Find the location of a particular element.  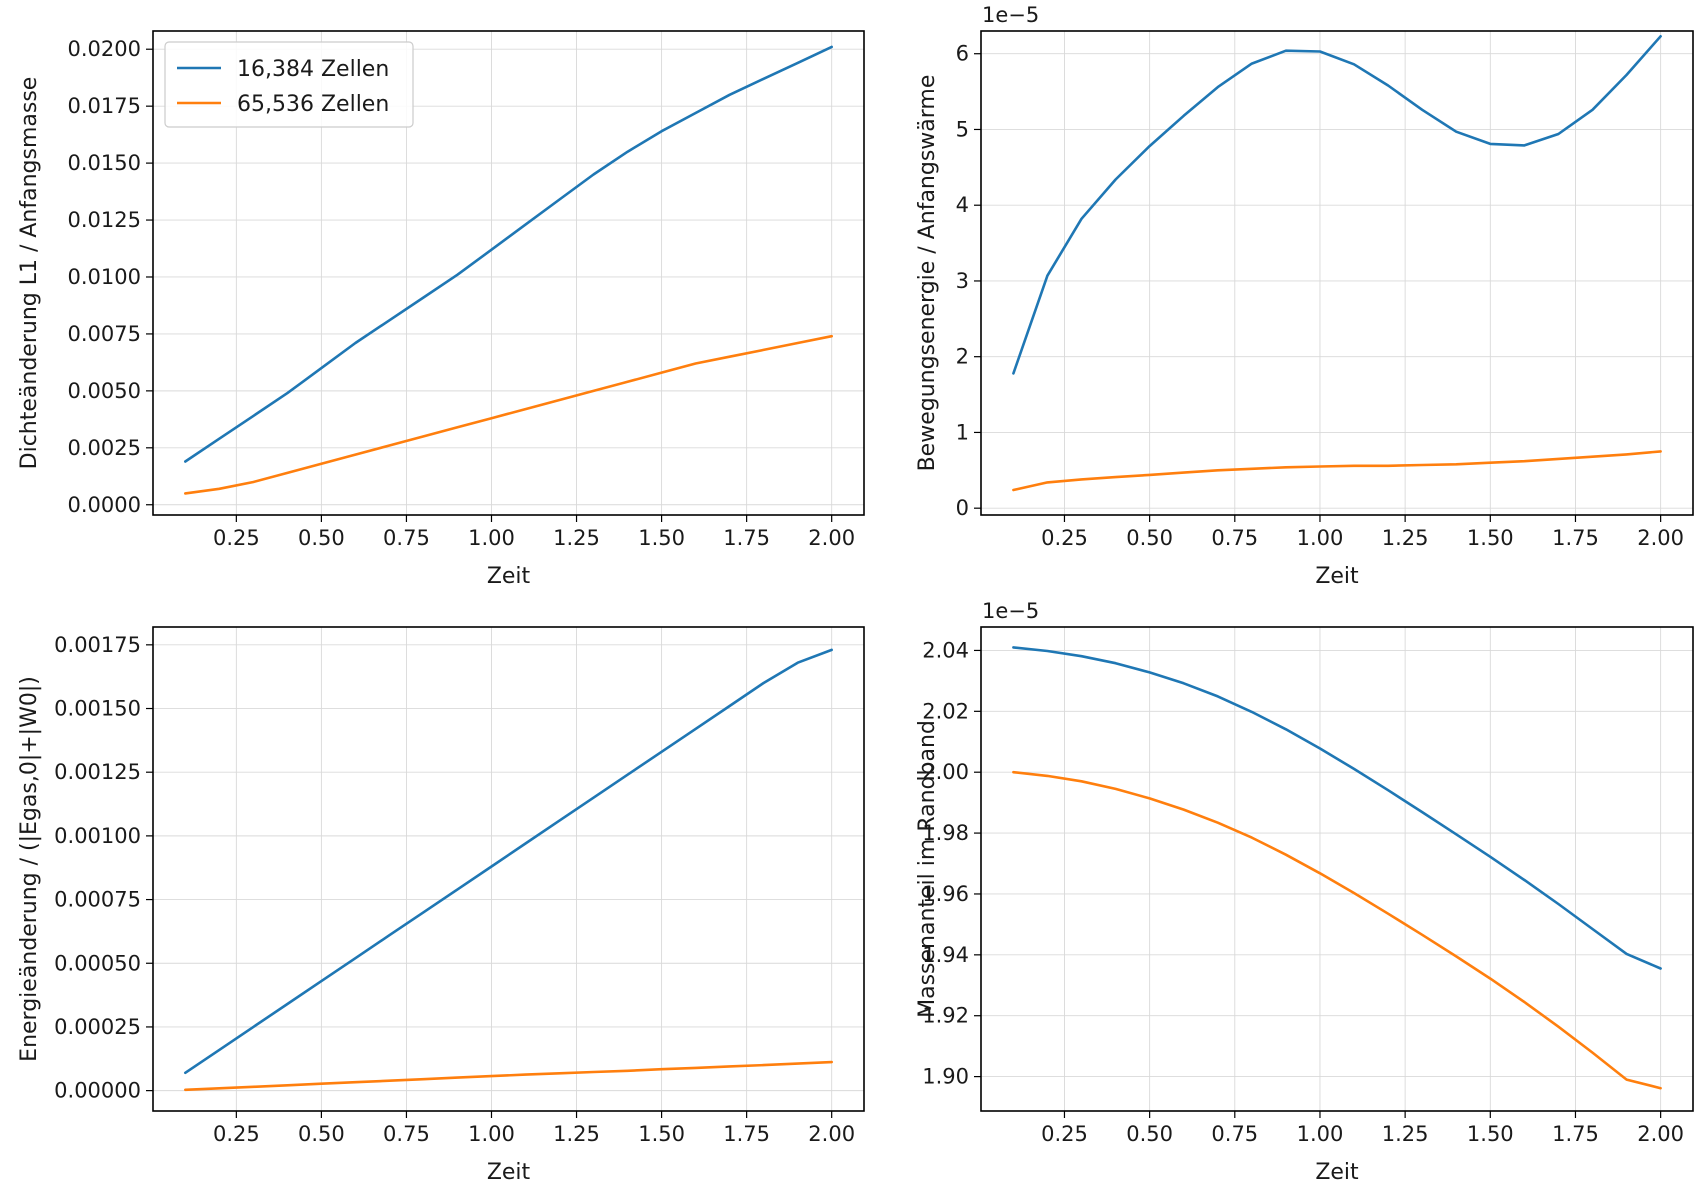

y-tick-label: 0.0200 is located at coordinates (104, 49).